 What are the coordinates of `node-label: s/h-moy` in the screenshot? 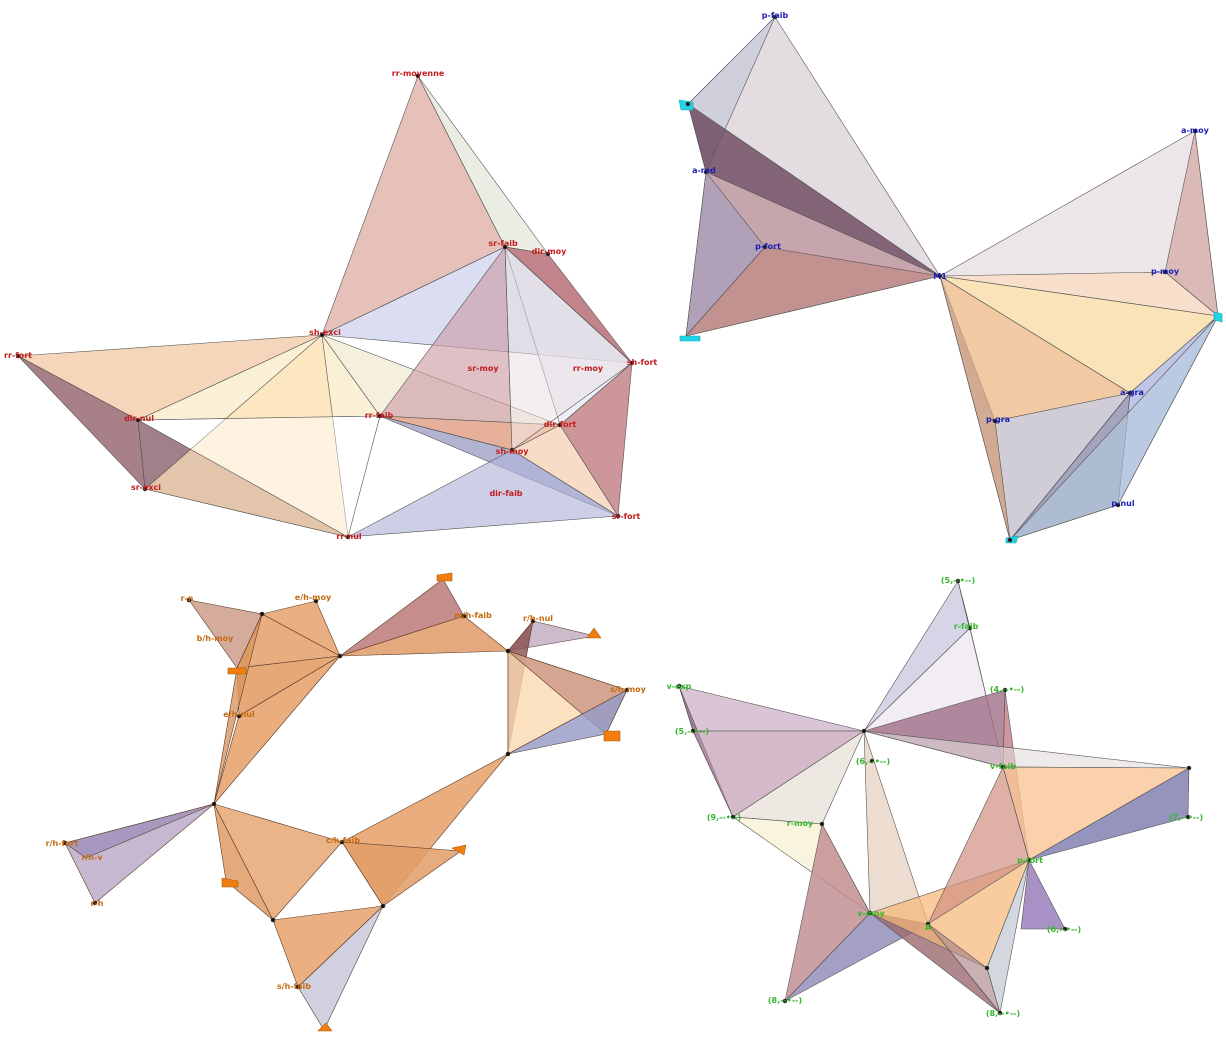 It's located at (628, 689).